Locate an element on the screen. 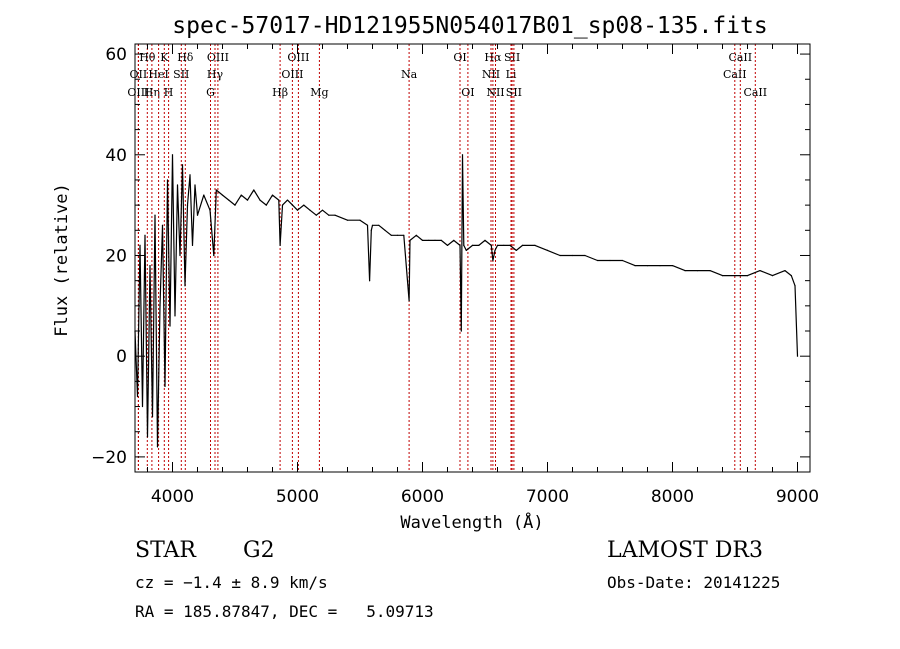  line-label-13: OIII is located at coordinates (298, 57).